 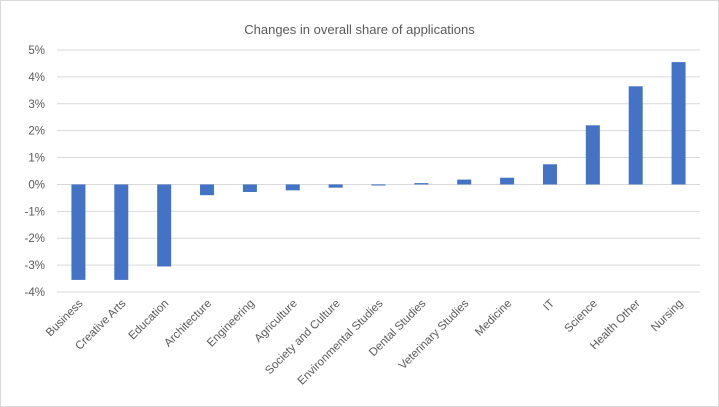 What do you see at coordinates (35, 293) in the screenshot?
I see `y-tick-label: -4%` at bounding box center [35, 293].